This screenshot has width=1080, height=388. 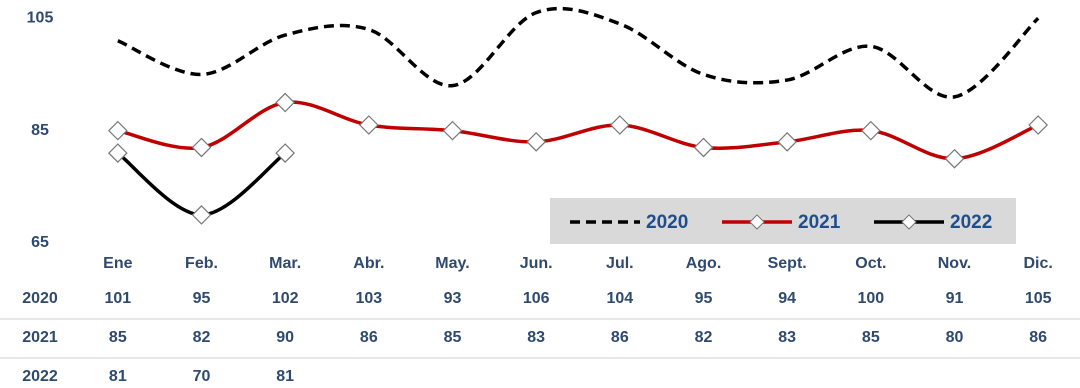 What do you see at coordinates (201, 263) in the screenshot?
I see `x-tick-label: Feb.` at bounding box center [201, 263].